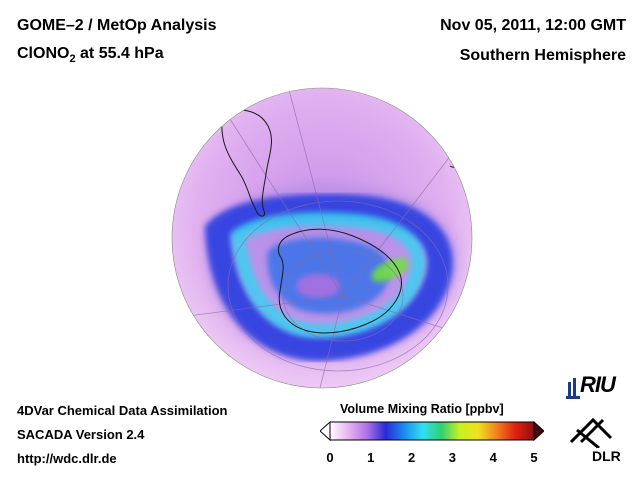  I want to click on colorbar-tick-0: 0, so click(330, 457).